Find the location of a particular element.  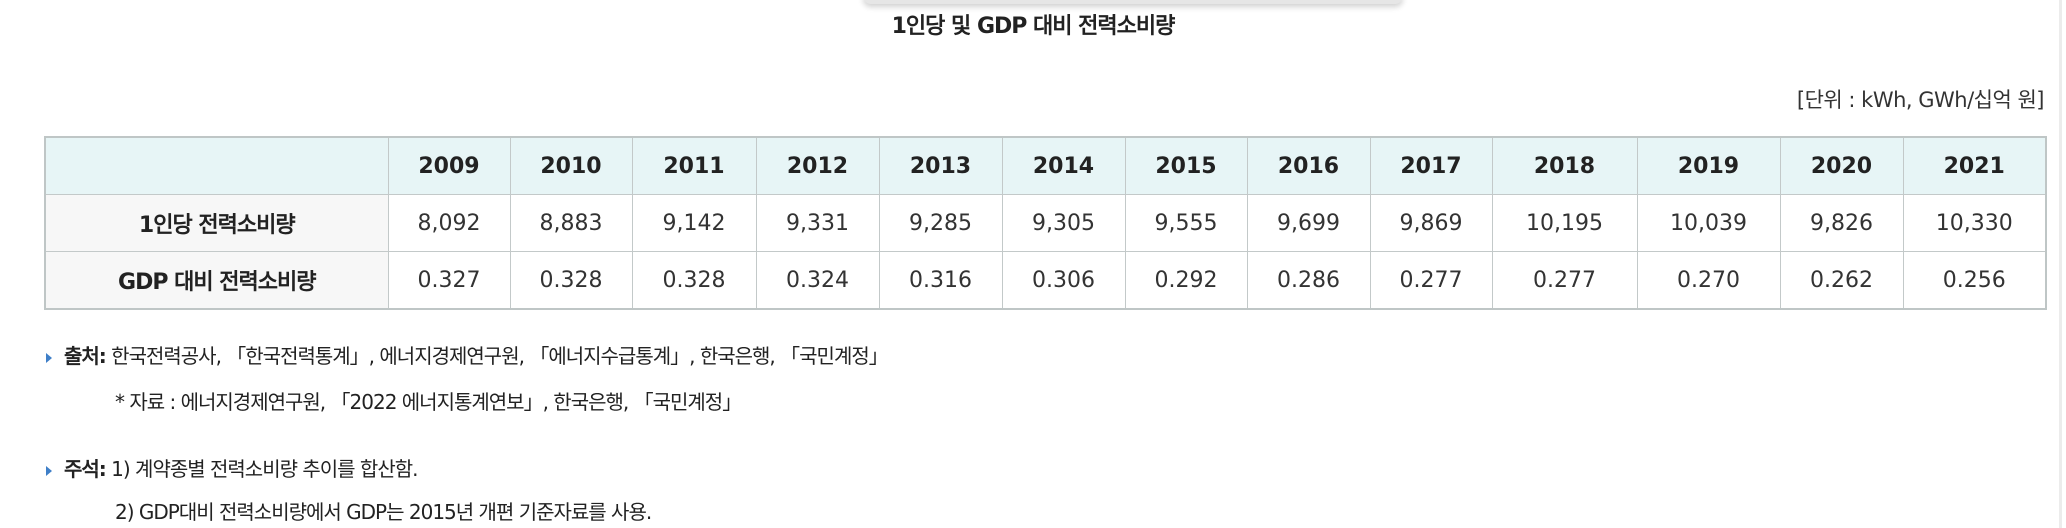

table-cell: 9,305 is located at coordinates (1063, 223).